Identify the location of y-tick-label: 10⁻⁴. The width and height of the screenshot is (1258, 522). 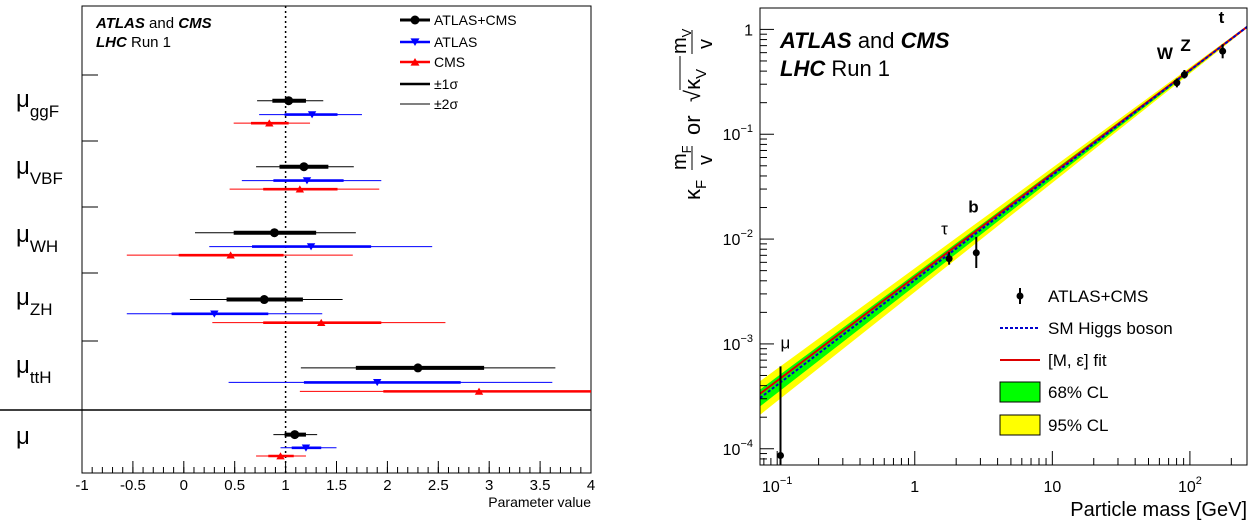
(738, 448).